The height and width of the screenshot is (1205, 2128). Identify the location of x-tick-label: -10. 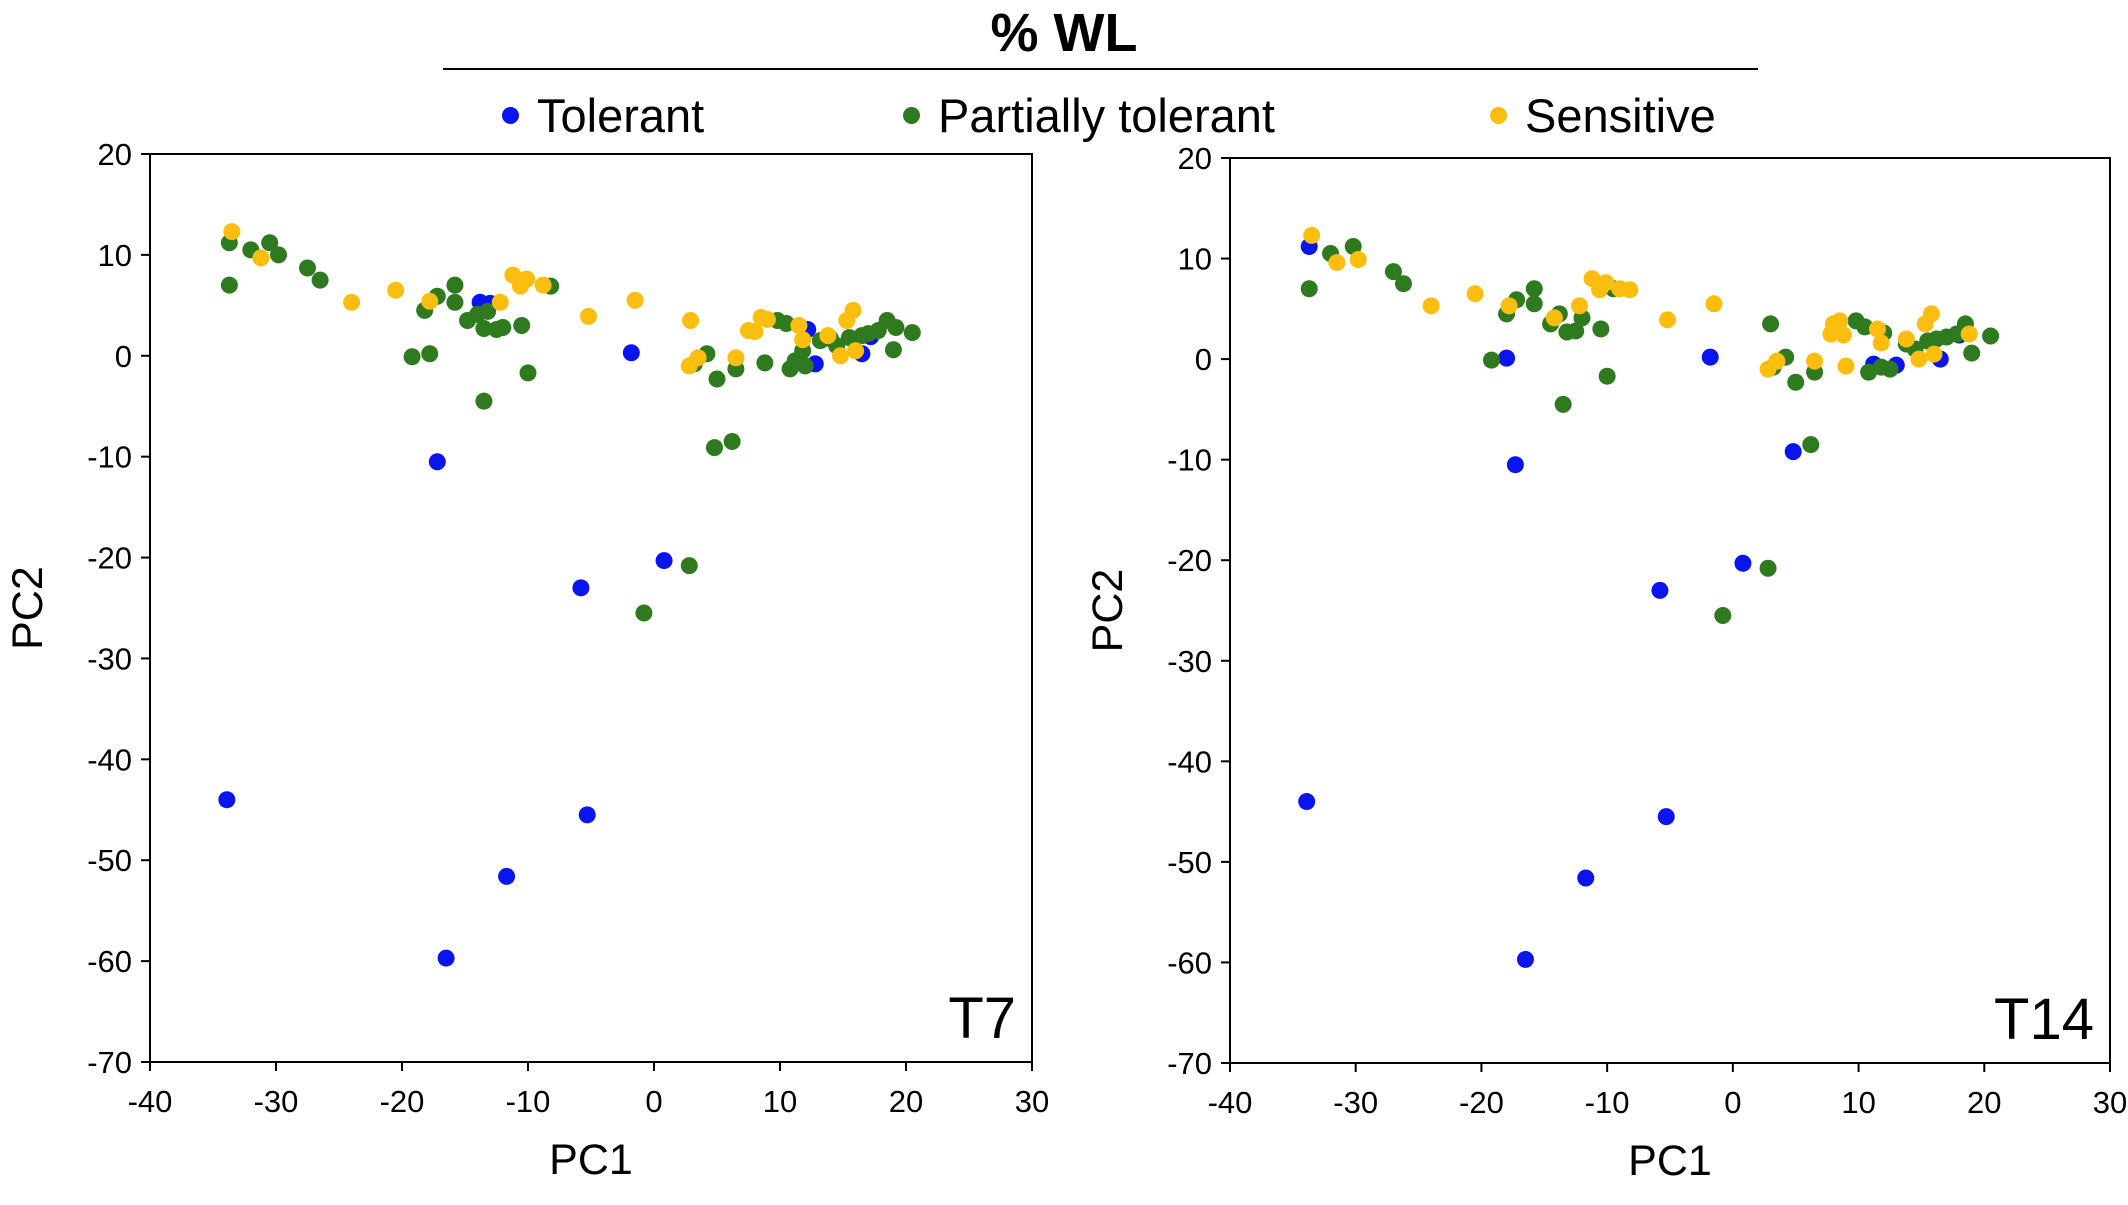
(1607, 1102).